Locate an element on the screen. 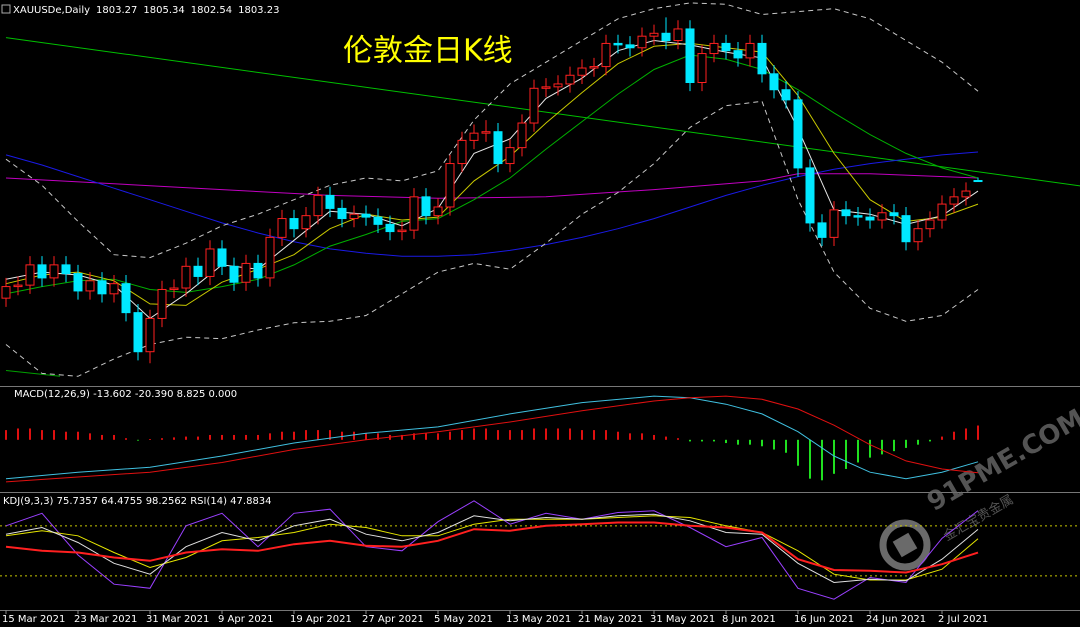  x-tick-label: 15 Mar 2021 is located at coordinates (33, 619).